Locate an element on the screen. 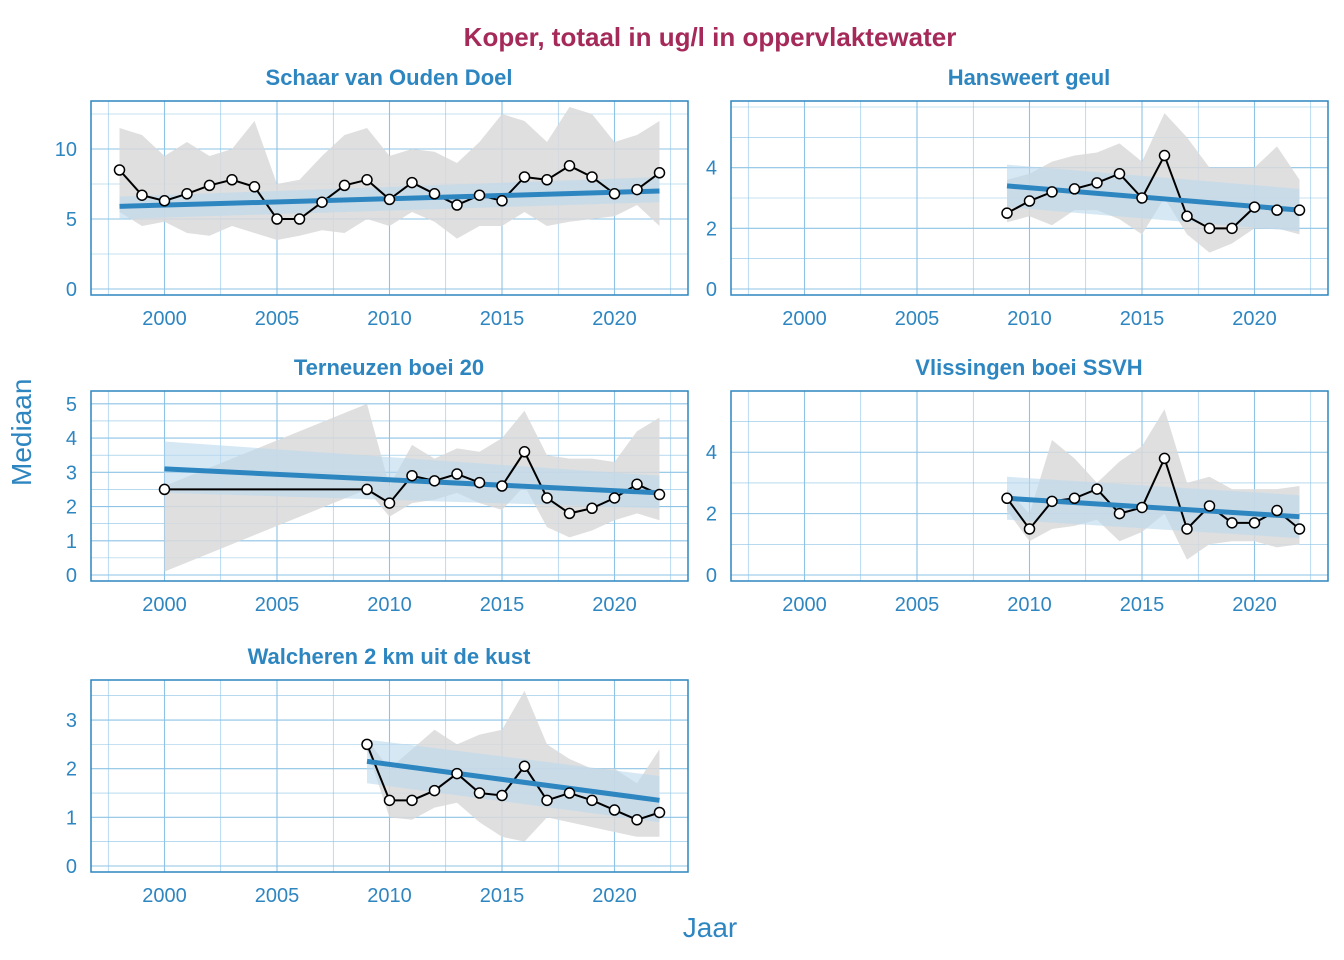  y-tick-label: 10 is located at coordinates (66, 150).